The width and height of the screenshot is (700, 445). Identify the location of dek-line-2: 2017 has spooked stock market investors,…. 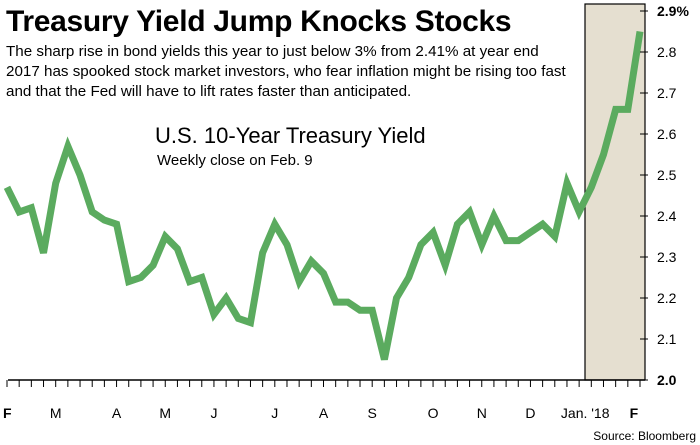
(286, 71).